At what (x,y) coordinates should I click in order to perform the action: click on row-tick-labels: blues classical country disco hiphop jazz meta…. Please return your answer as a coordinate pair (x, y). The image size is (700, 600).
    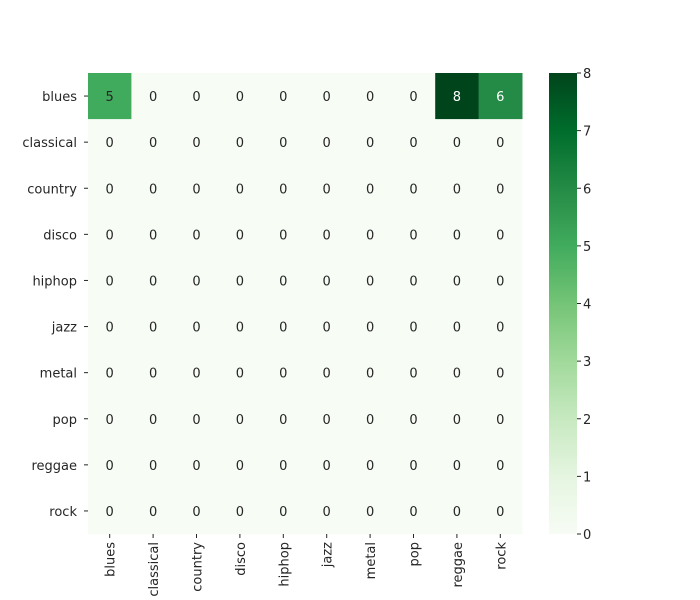
    Looking at the image, I should click on (55, 305).